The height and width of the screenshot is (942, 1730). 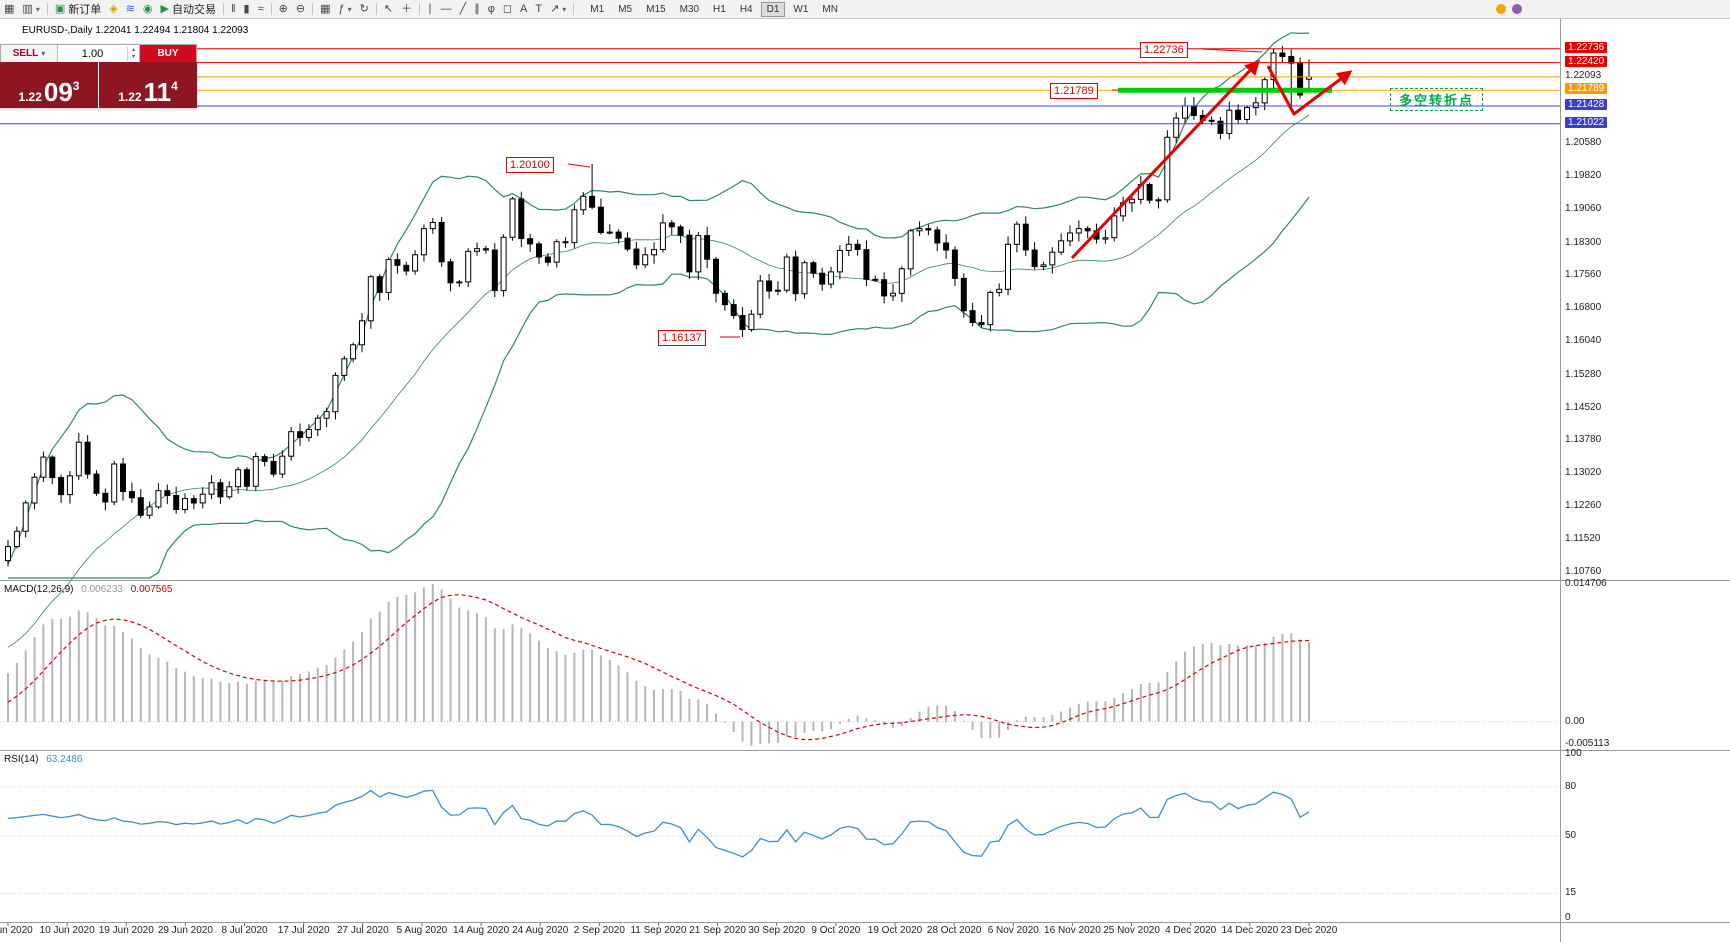 I want to click on market-depth-icon: ≋, so click(x=130, y=9).